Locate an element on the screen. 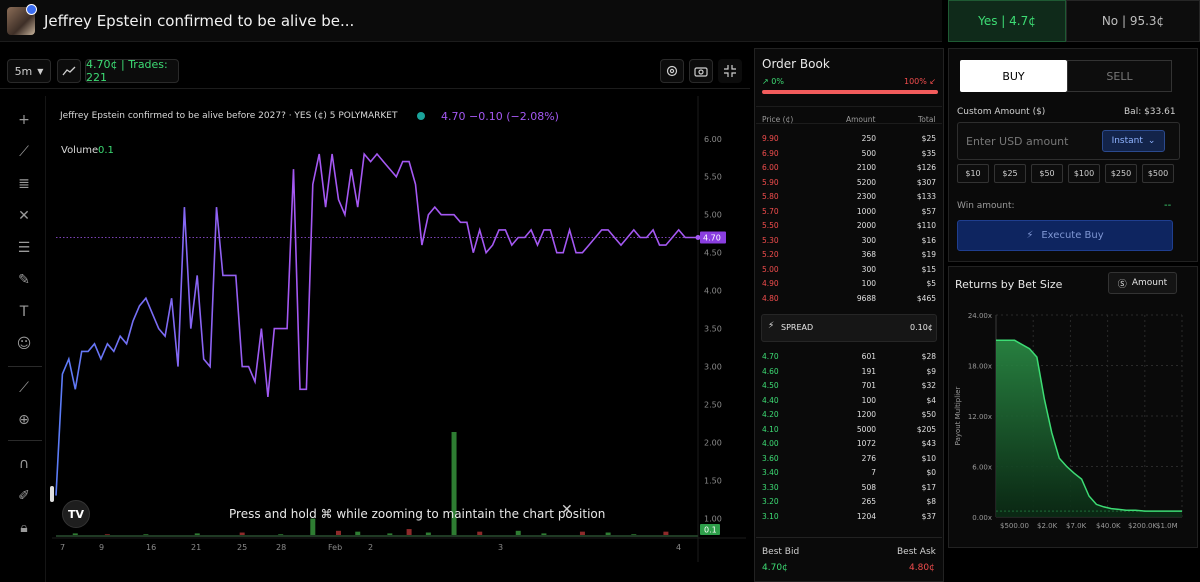  chart-toolbar: 5m ▼ 4.70¢ | Trades: 221 is located at coordinates (375, 71).